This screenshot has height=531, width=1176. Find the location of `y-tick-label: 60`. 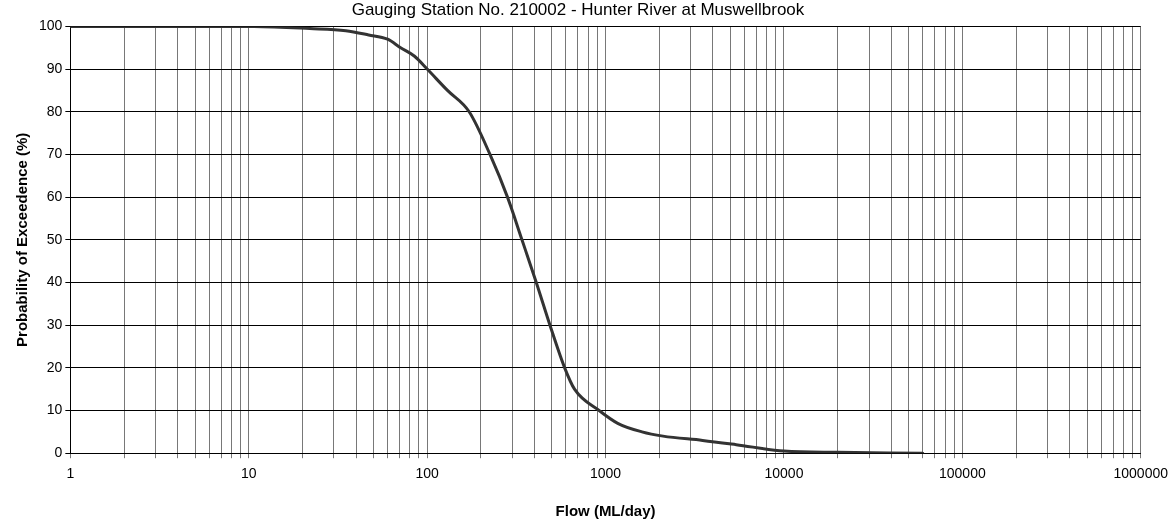

y-tick-label: 60 is located at coordinates (54, 195).